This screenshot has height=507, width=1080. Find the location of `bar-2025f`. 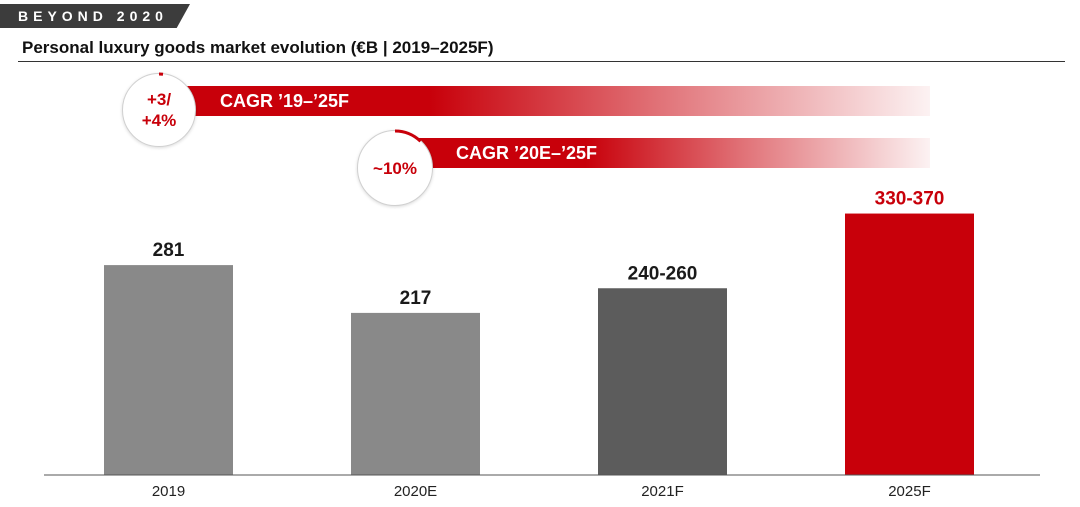

bar-2025f is located at coordinates (909, 344).